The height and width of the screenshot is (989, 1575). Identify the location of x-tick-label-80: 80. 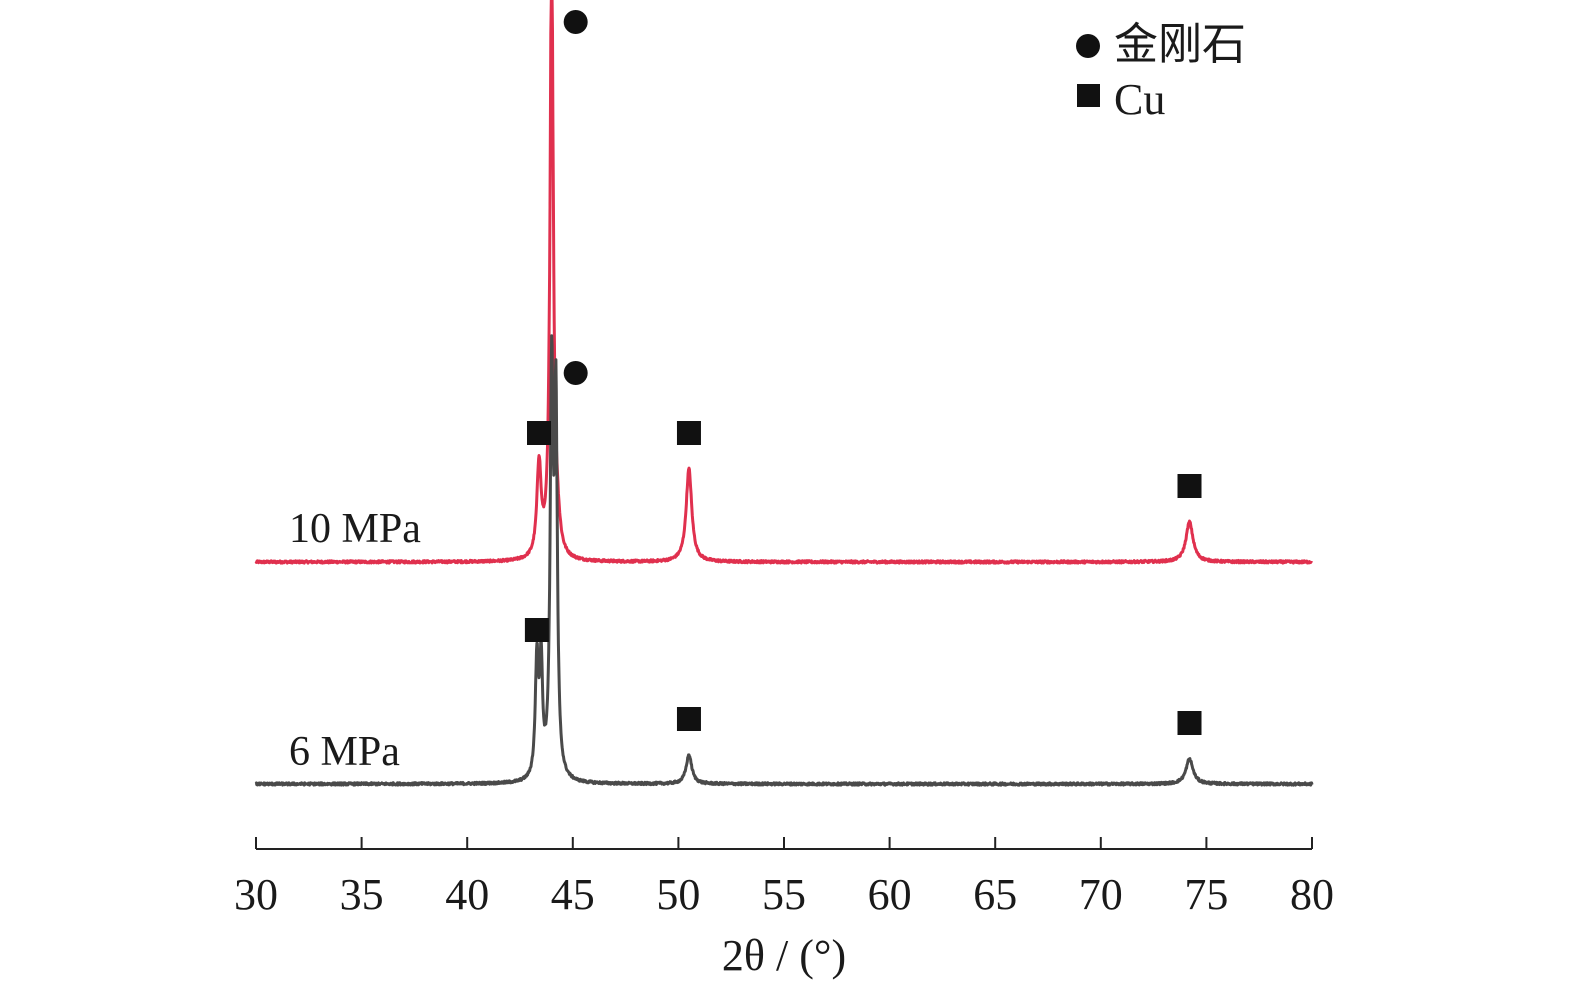
(1312, 894).